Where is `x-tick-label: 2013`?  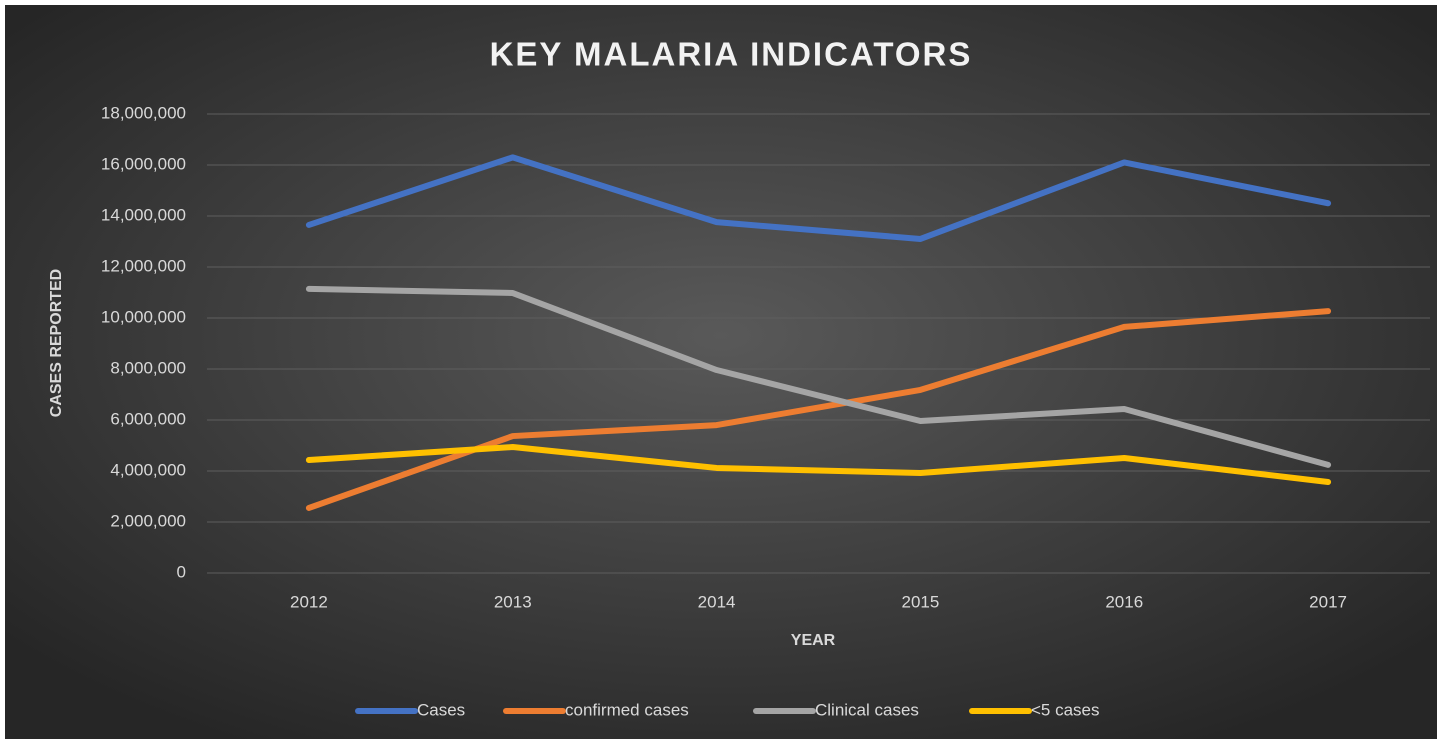
x-tick-label: 2013 is located at coordinates (513, 601).